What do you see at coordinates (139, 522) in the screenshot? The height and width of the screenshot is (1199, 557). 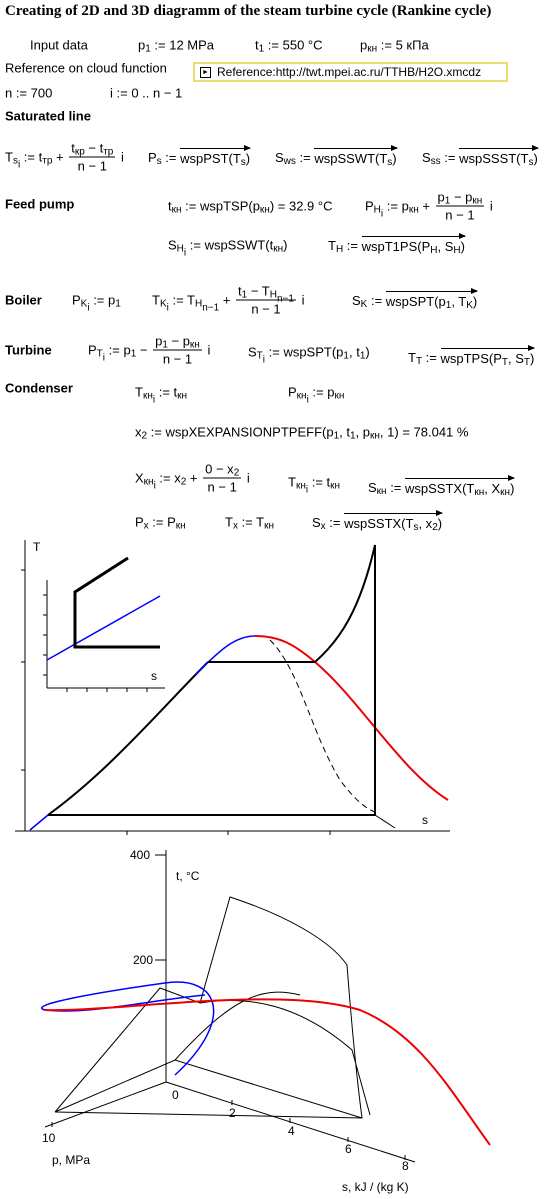 I see `text: P` at bounding box center [139, 522].